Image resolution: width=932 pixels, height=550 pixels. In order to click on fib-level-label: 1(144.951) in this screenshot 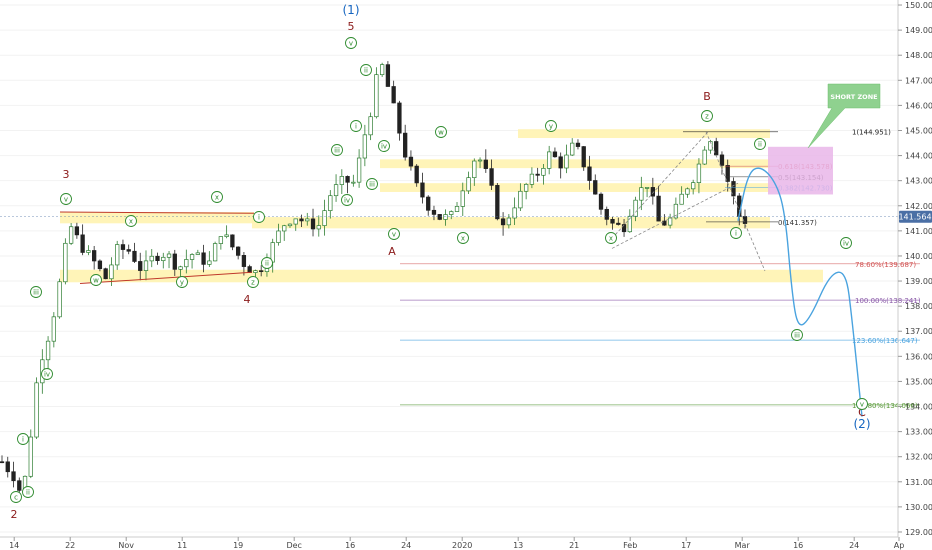, I will do `click(871, 133)`.